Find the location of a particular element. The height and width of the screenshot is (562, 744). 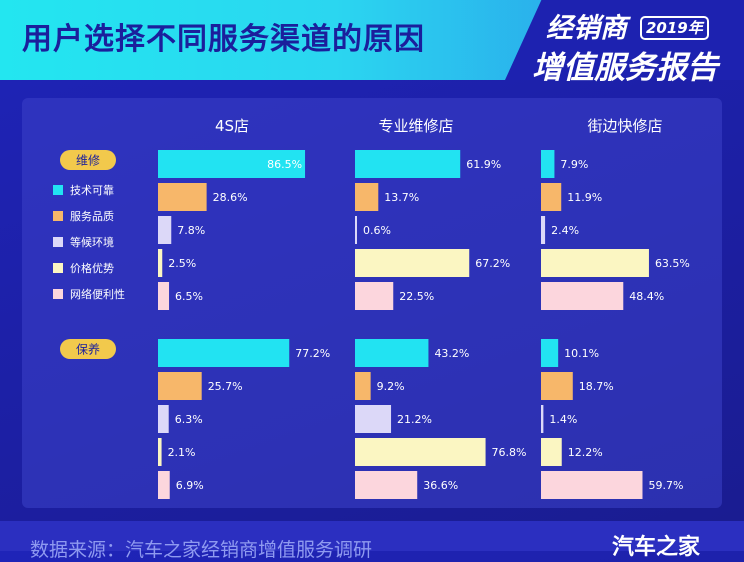

group-pill-label: 维修 is located at coordinates (88, 160).